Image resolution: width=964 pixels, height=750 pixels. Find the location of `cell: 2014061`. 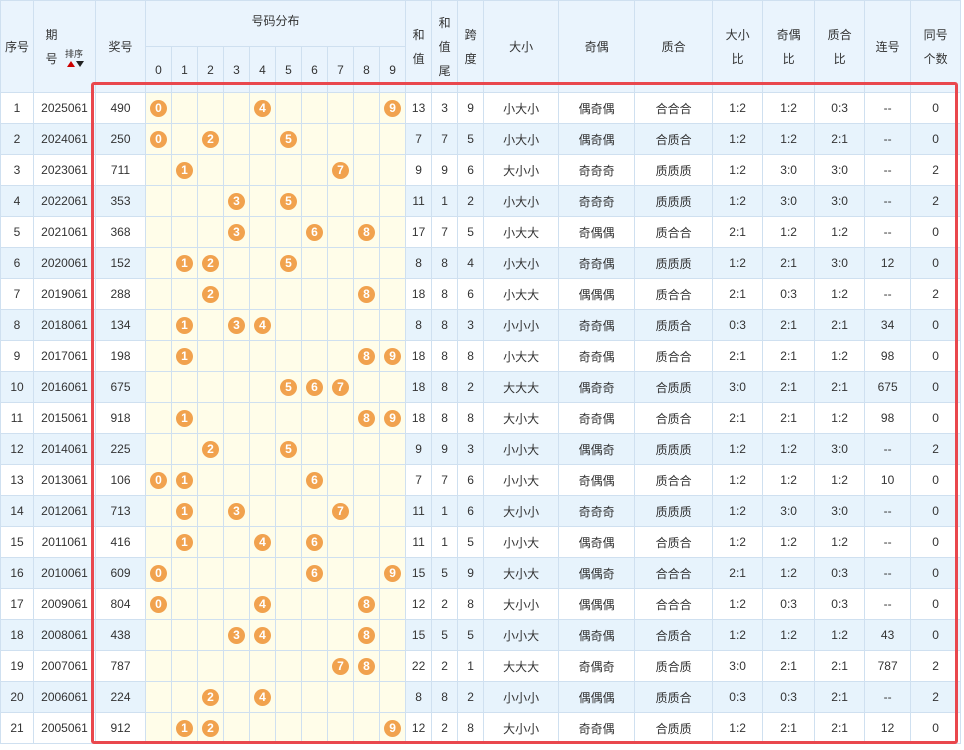

cell: 2014061 is located at coordinates (64, 449).